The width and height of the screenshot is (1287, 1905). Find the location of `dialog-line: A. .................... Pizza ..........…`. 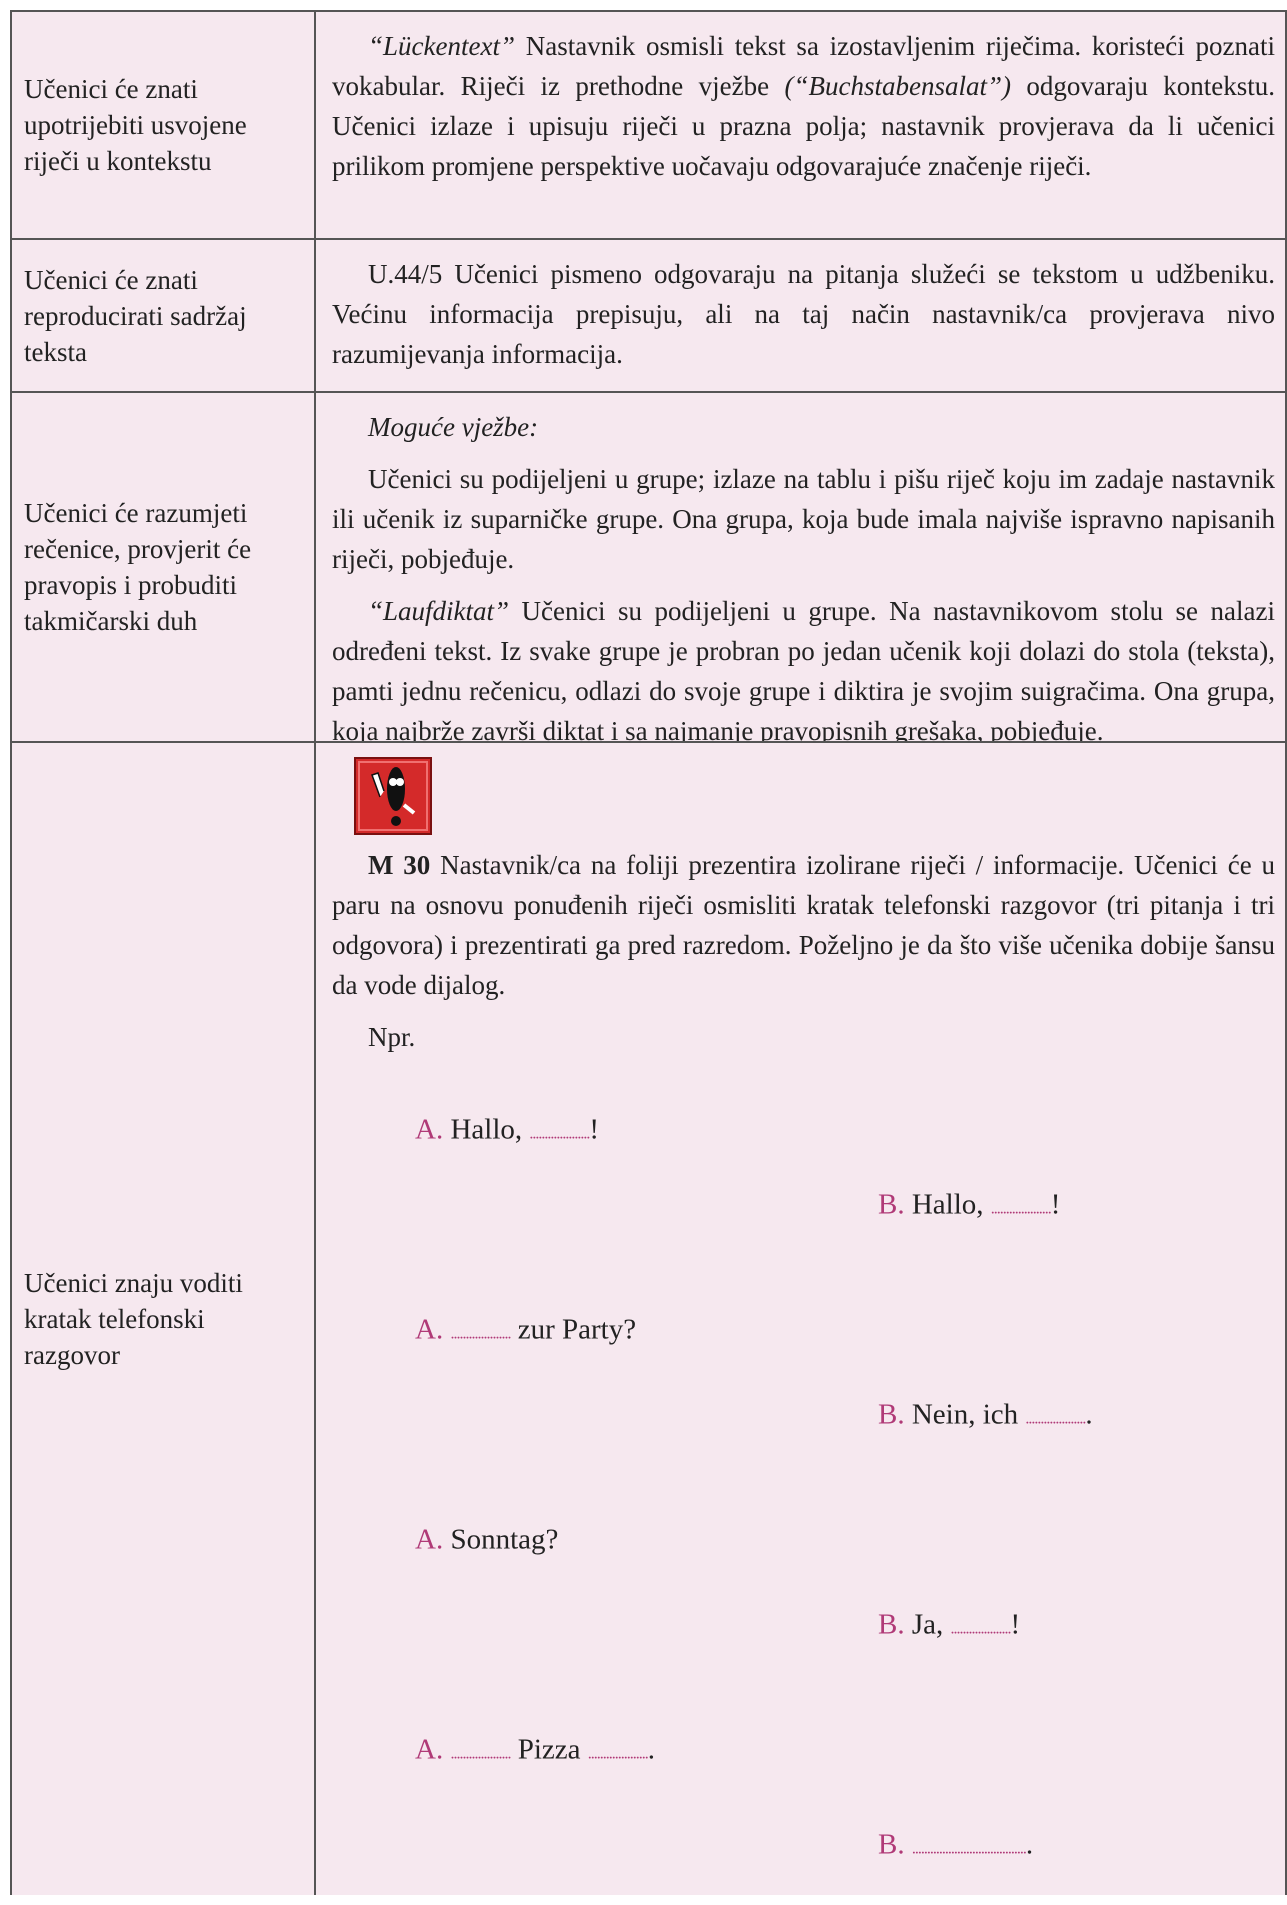

dialog-line: A. .................... Pizza ..........… is located at coordinates (535, 1750).